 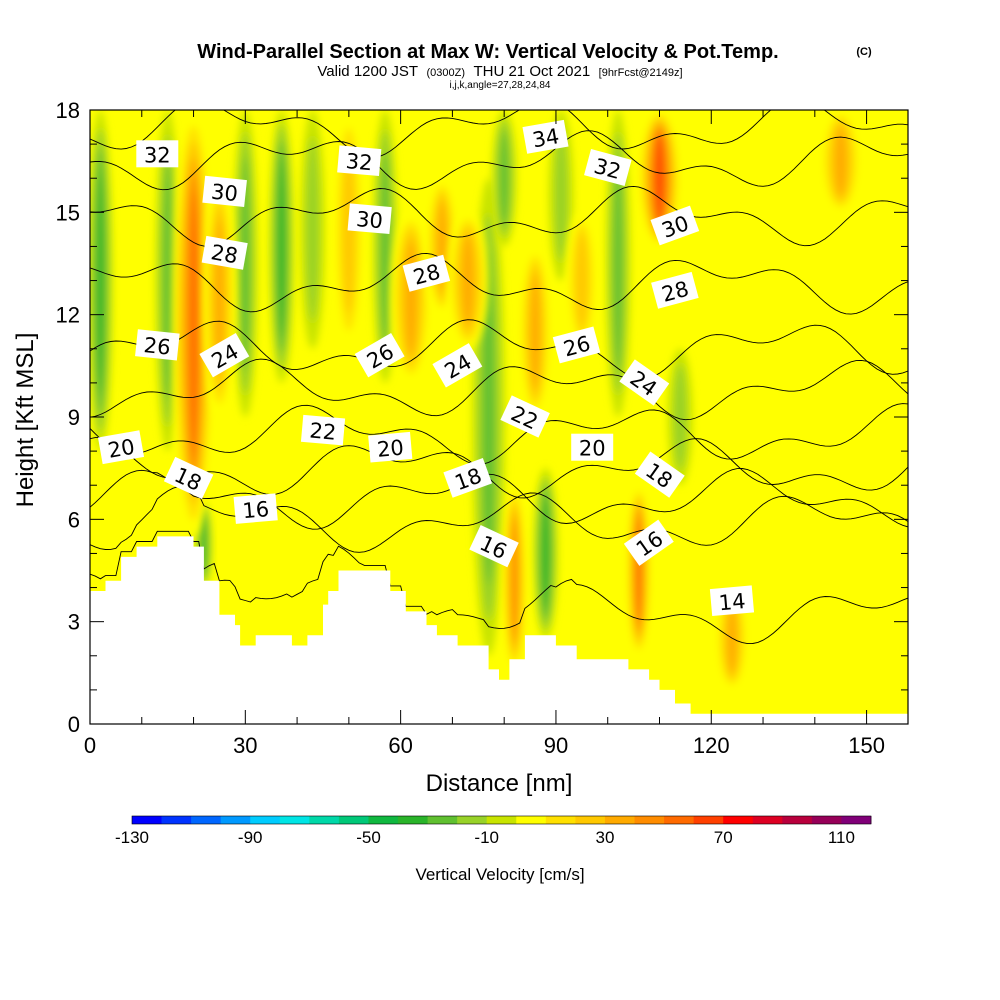 I want to click on colorbar-tick-label: -10, so click(x=486, y=837).